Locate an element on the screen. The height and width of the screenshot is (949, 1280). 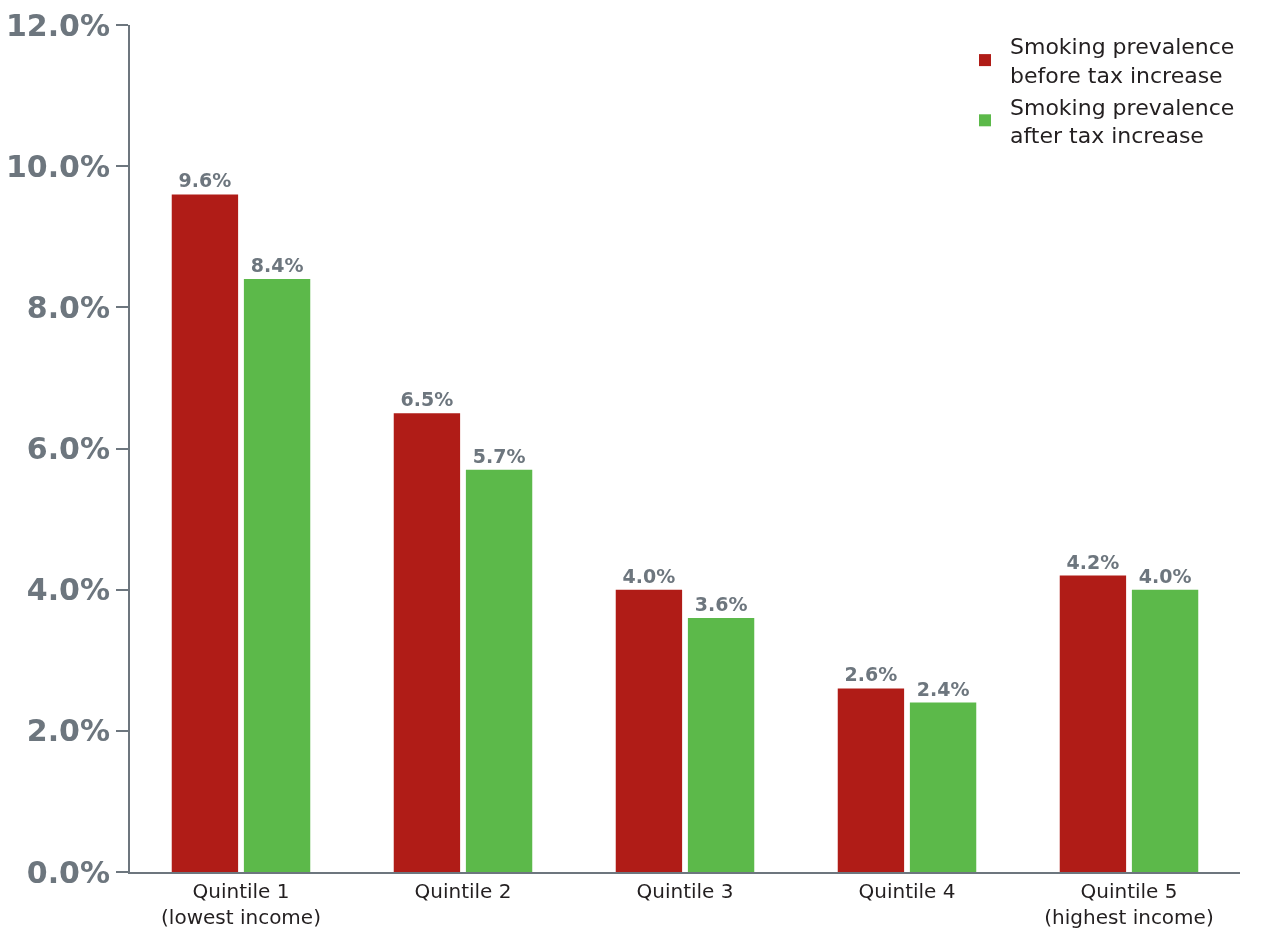
data-label: 2.4% is located at coordinates (943, 688).